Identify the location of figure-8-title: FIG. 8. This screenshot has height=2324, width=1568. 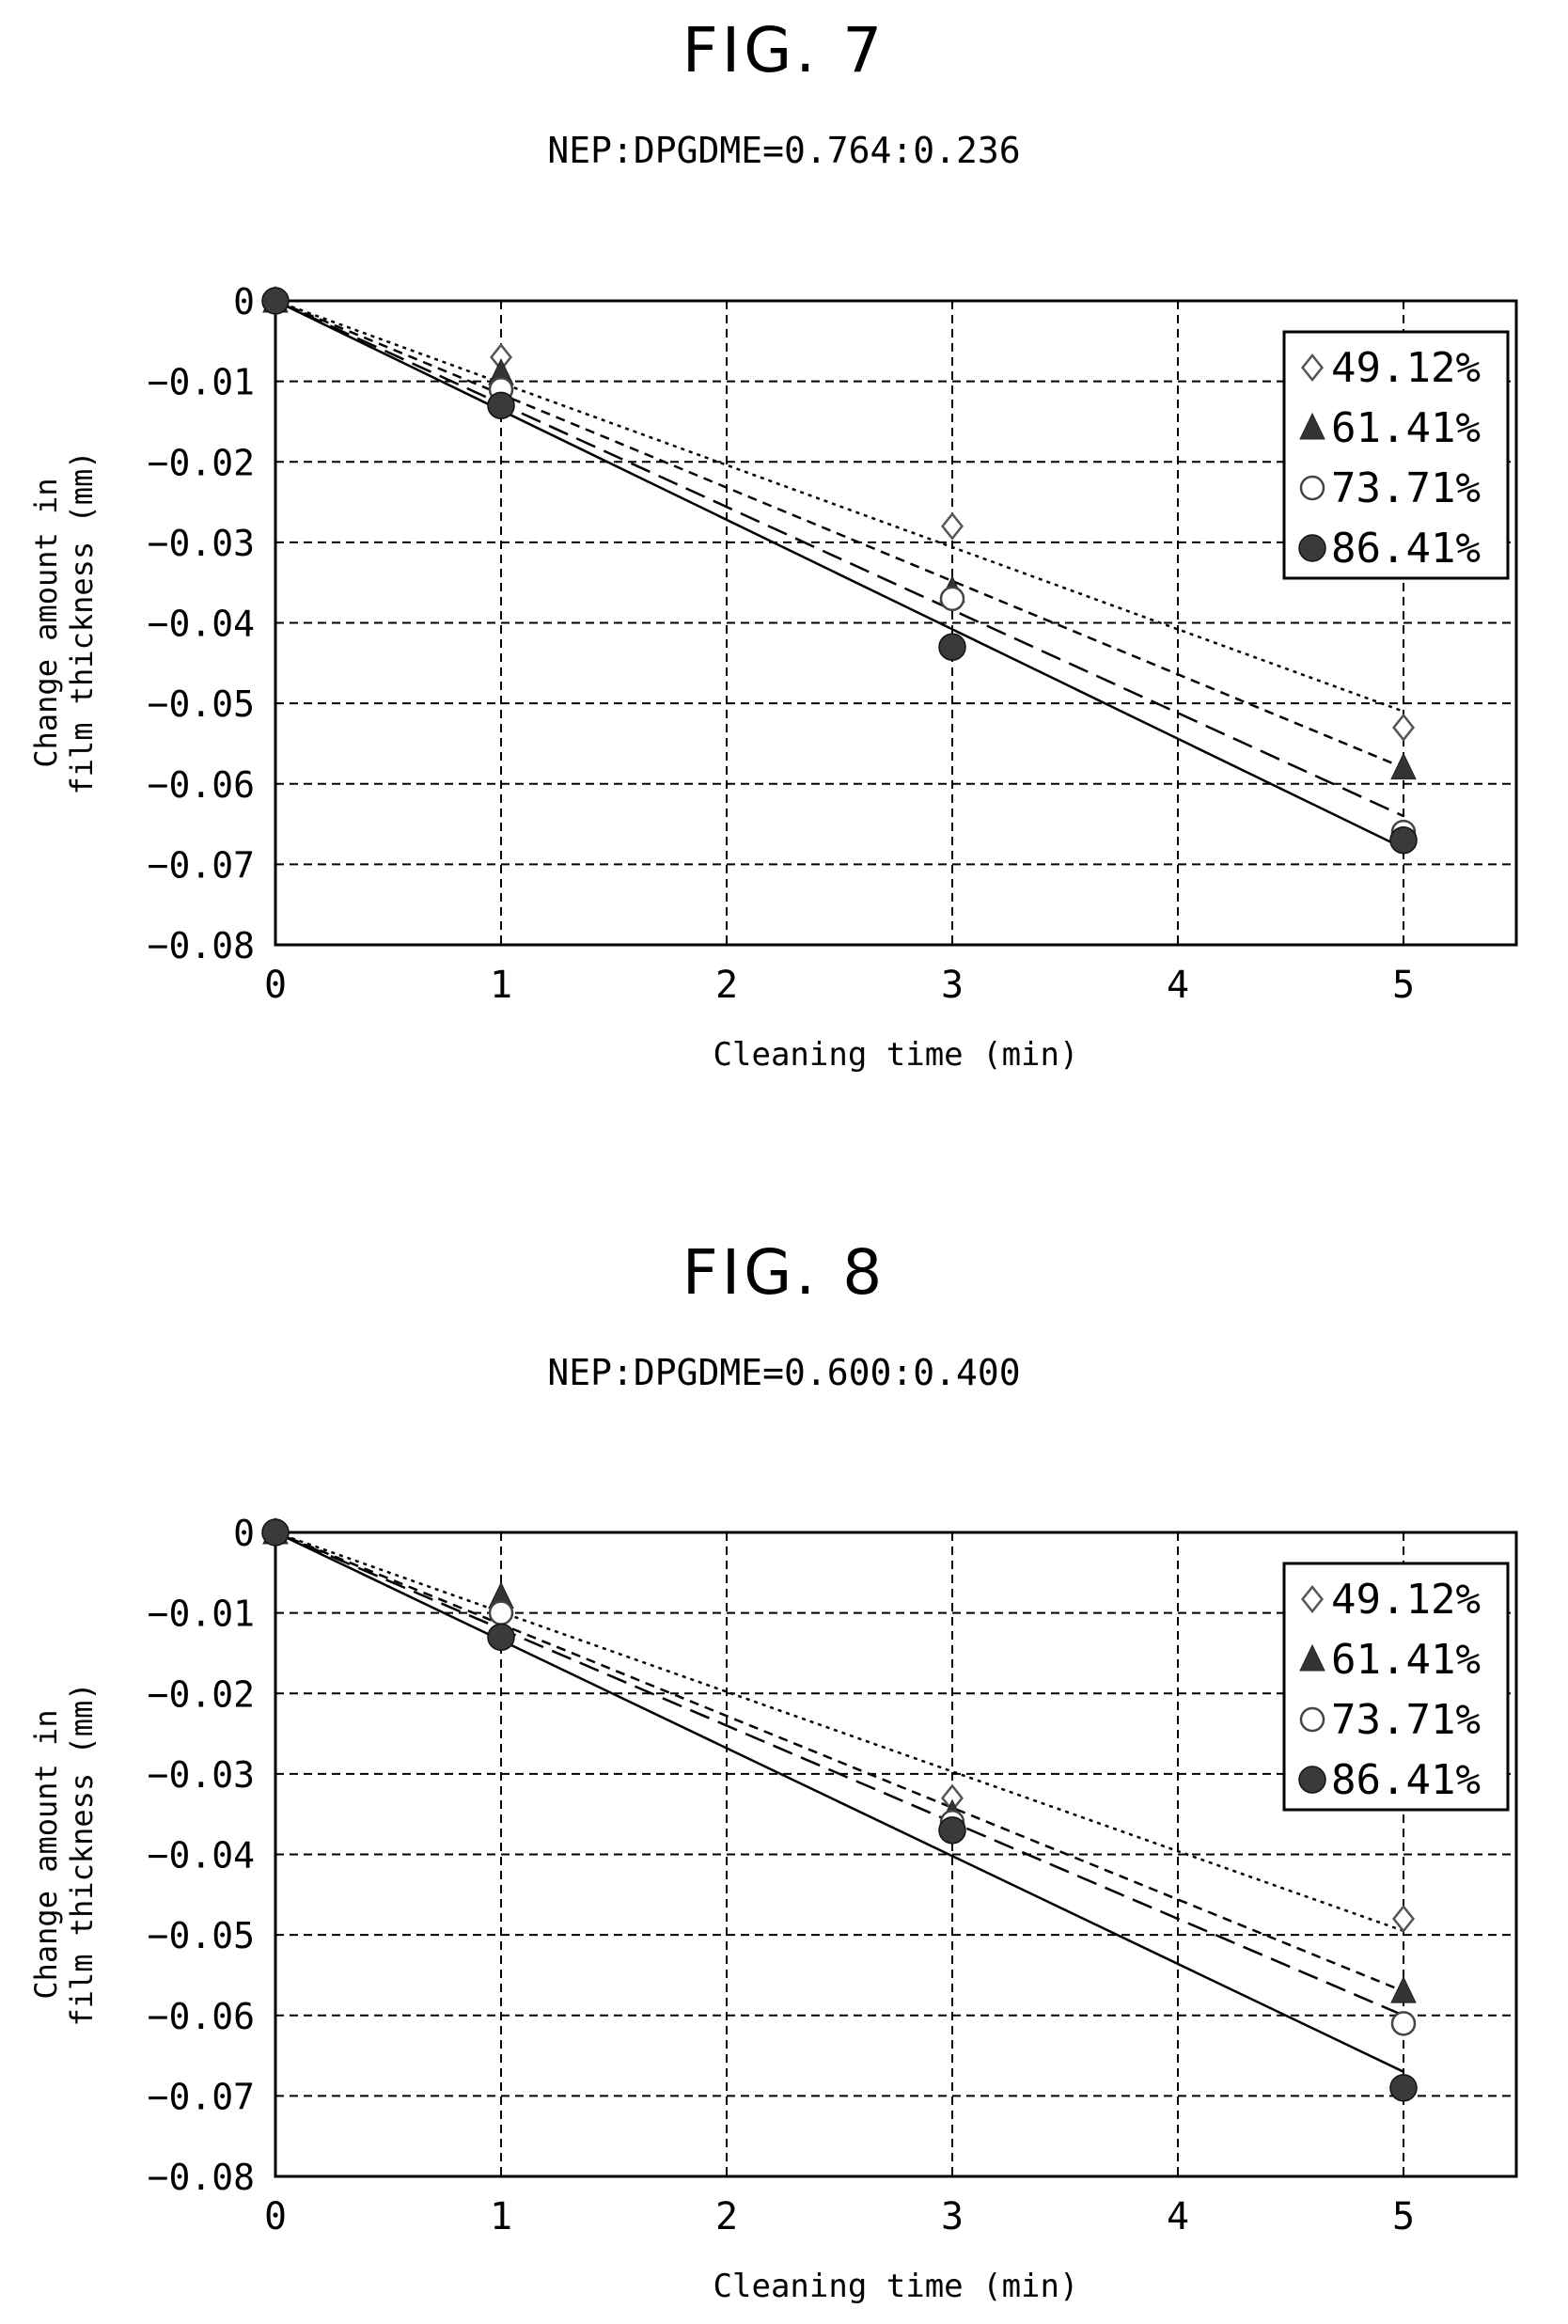
(784, 1272).